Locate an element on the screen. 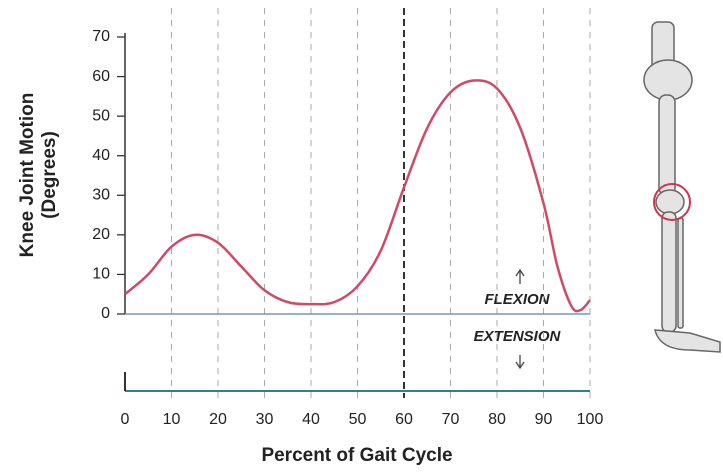 Image resolution: width=723 pixels, height=472 pixels. x-tick-label: 60 is located at coordinates (404, 419).